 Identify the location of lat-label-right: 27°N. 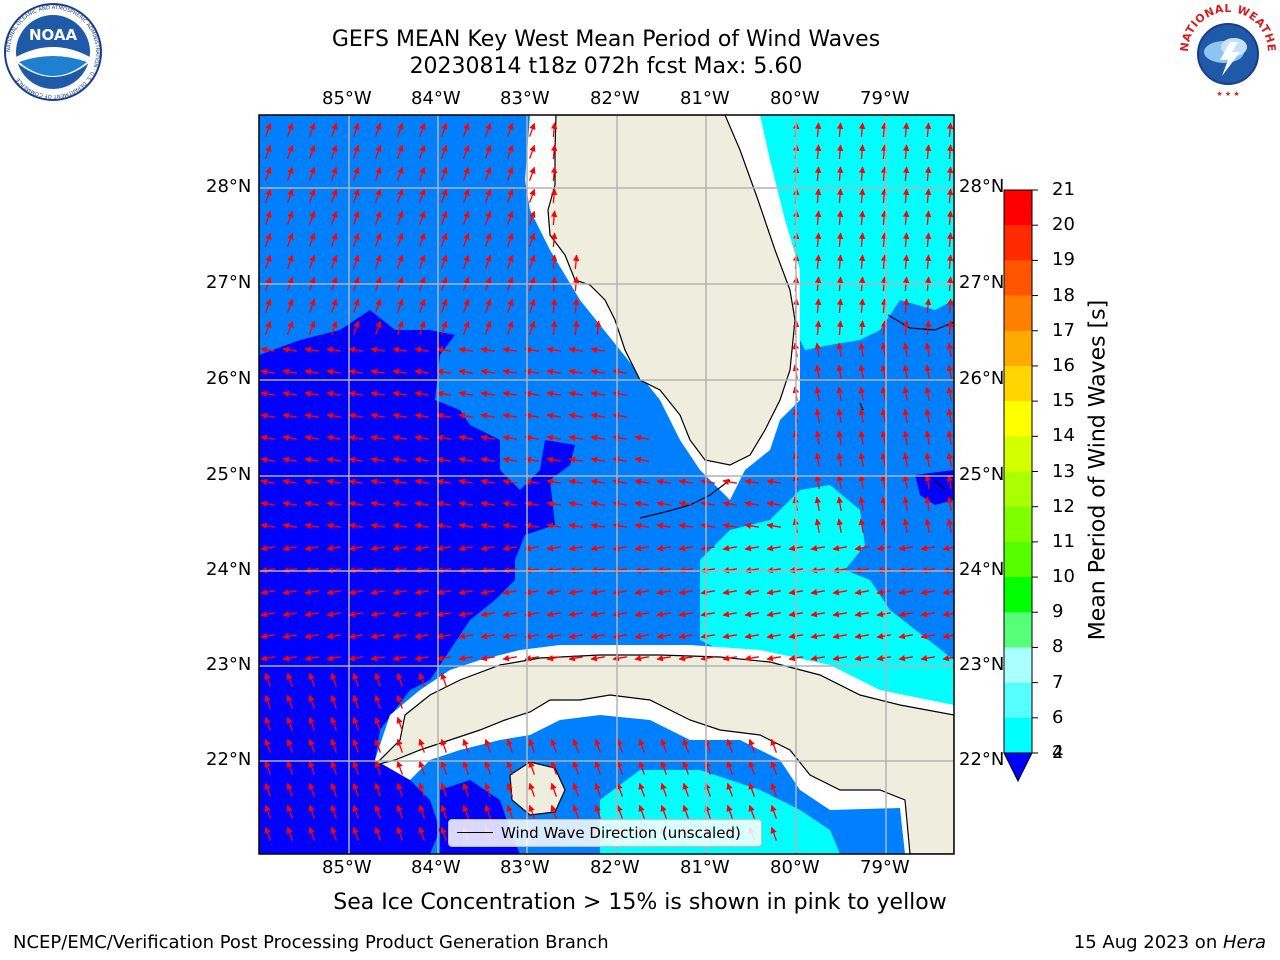
(982, 282).